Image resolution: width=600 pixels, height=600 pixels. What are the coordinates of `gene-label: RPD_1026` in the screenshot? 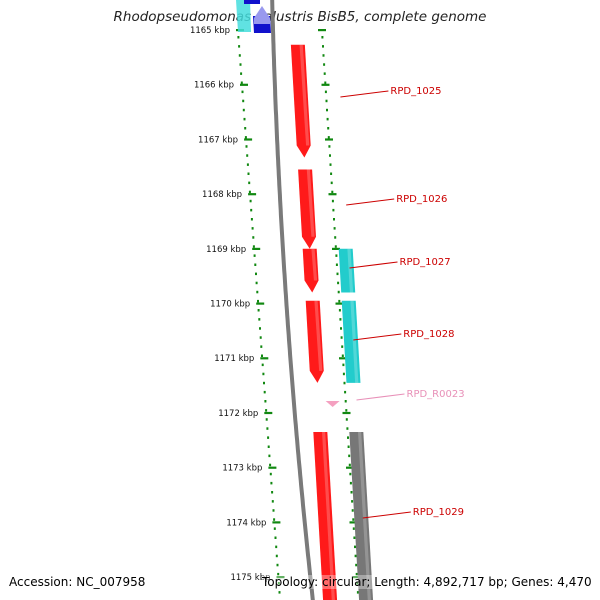 It's located at (421, 199).